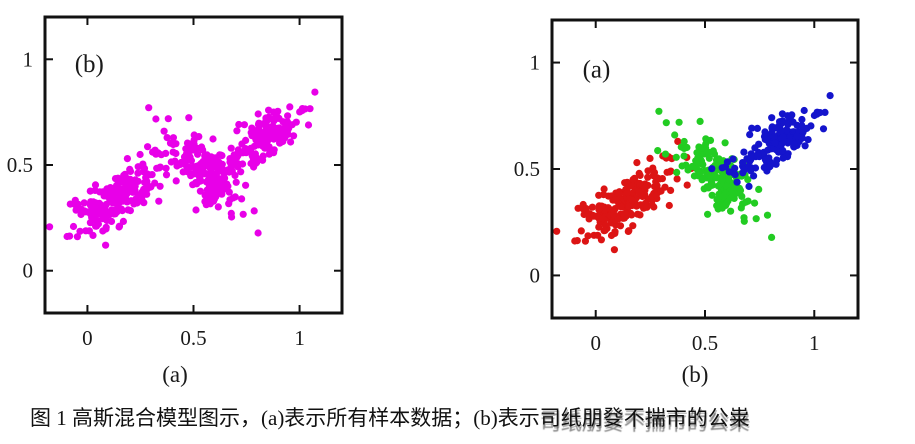  I want to click on figure-caption-text: 图 1 高斯混合模型图示，(a)表示所有样本数据；(b)表示, so click(285, 418).